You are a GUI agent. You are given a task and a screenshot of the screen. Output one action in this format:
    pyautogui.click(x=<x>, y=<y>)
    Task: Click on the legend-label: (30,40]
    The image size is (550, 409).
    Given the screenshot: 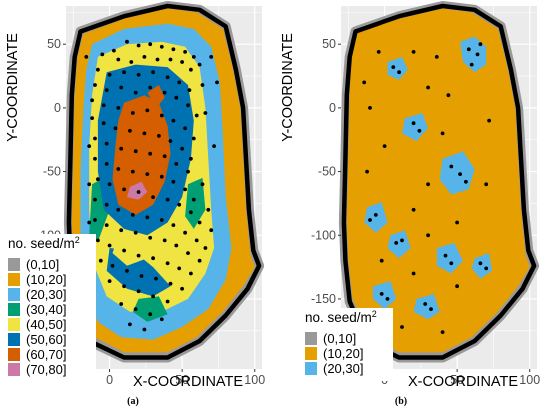 What is the action you would take?
    pyautogui.click(x=46, y=309)
    